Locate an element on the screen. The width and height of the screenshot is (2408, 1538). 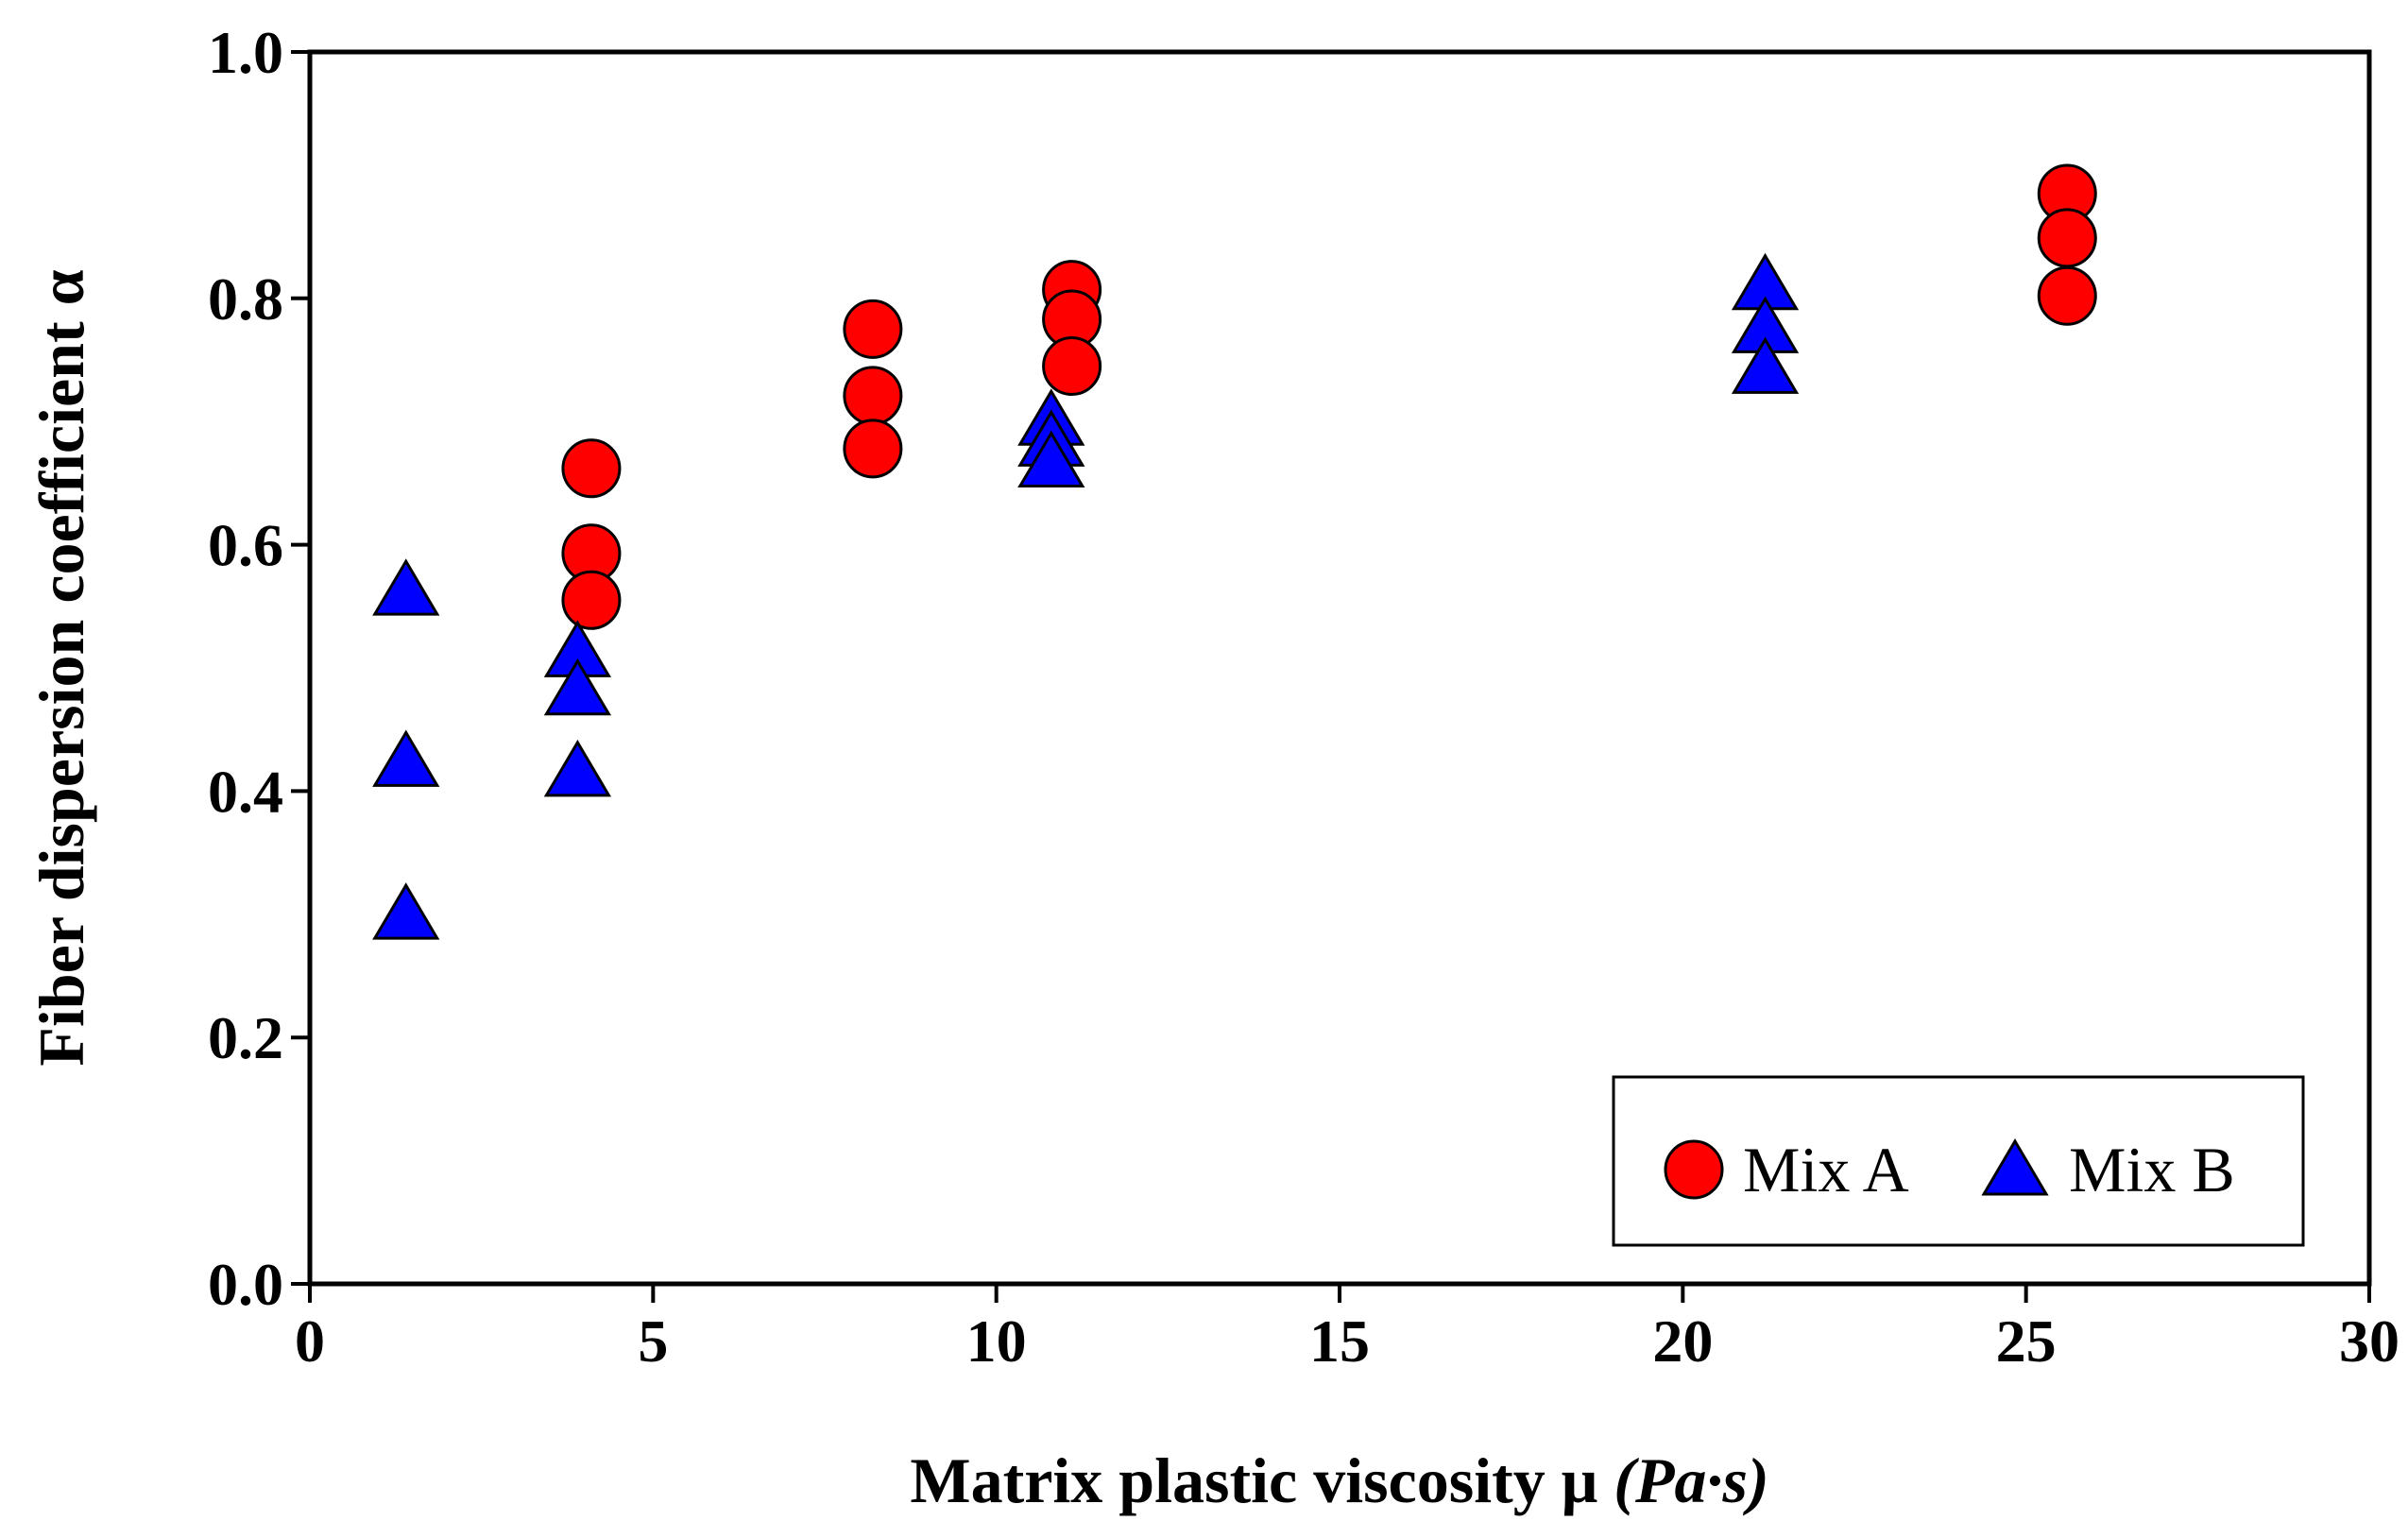
x-tick-label: 20 is located at coordinates (1682, 1341).